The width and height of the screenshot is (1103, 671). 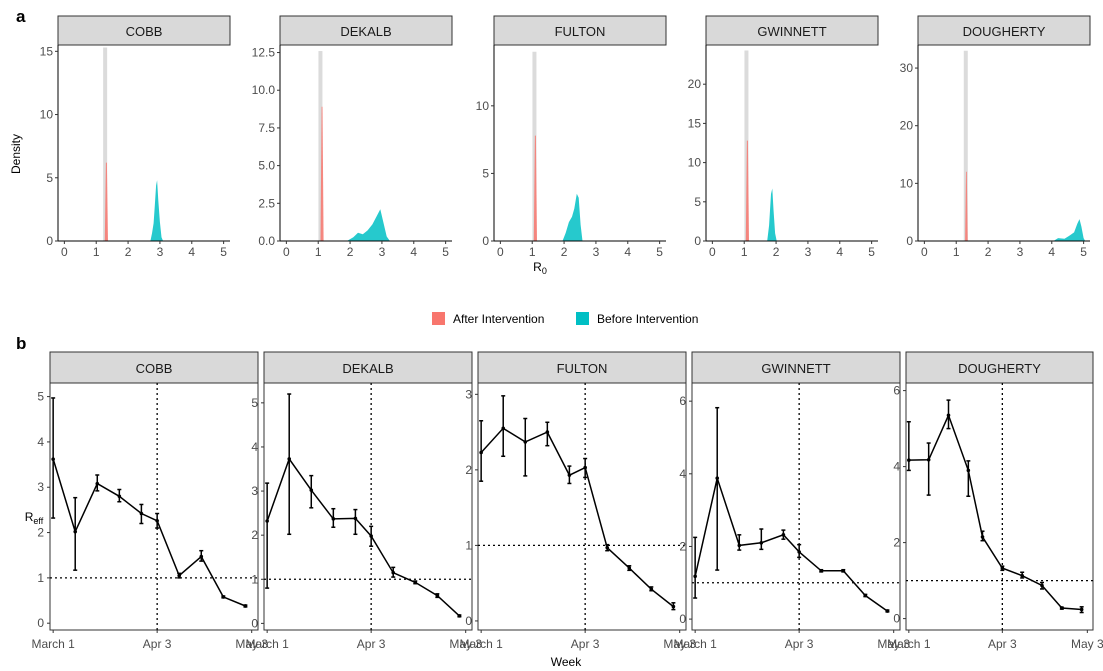 I want to click on facet-cobb: COBB 0 5 10 15 0 1 2 3 4 5, so click(x=135, y=137).